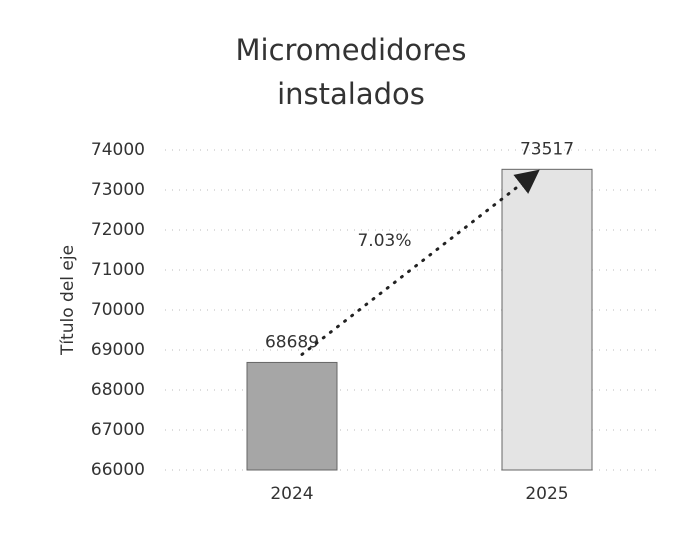  What do you see at coordinates (118, 470) in the screenshot?
I see `y-tick-label: 66000` at bounding box center [118, 470].